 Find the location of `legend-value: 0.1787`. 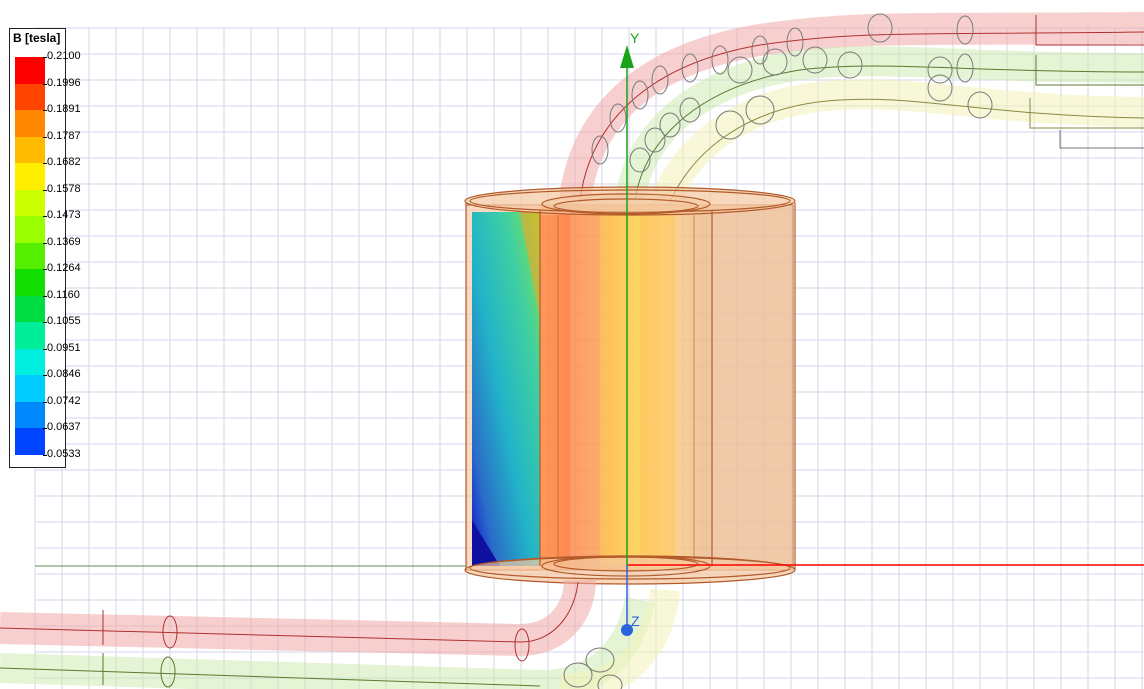

legend-value: 0.1787 is located at coordinates (64, 135).